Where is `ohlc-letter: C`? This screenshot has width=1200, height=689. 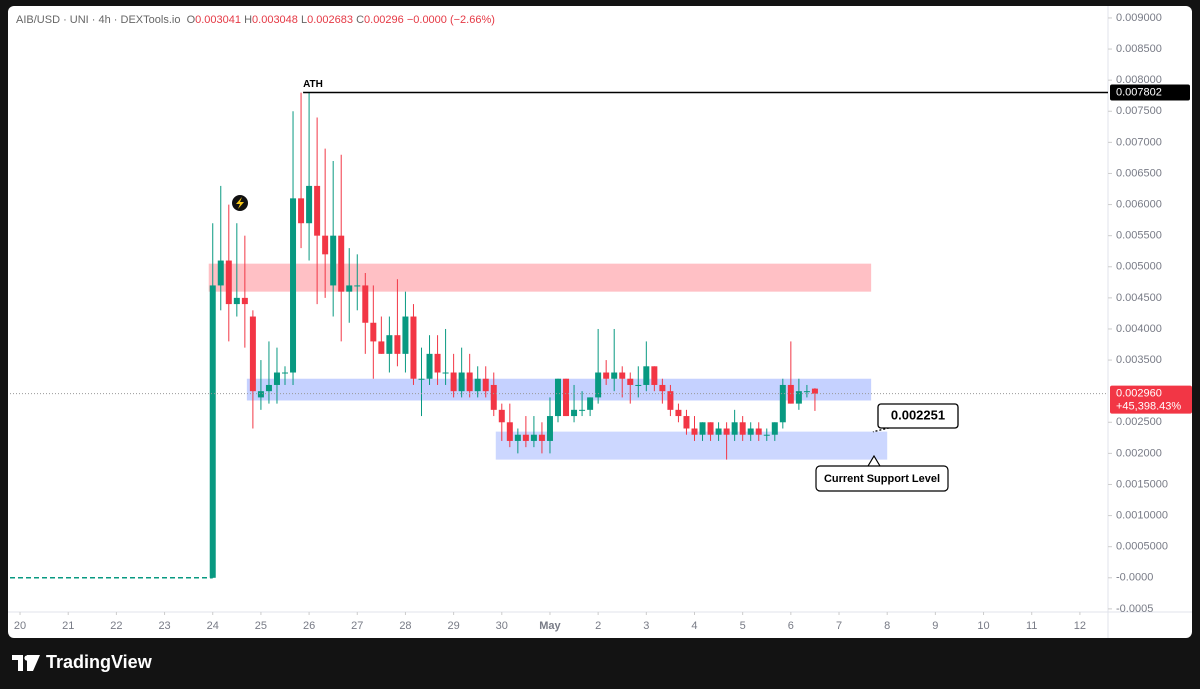 ohlc-letter: C is located at coordinates (360, 20).